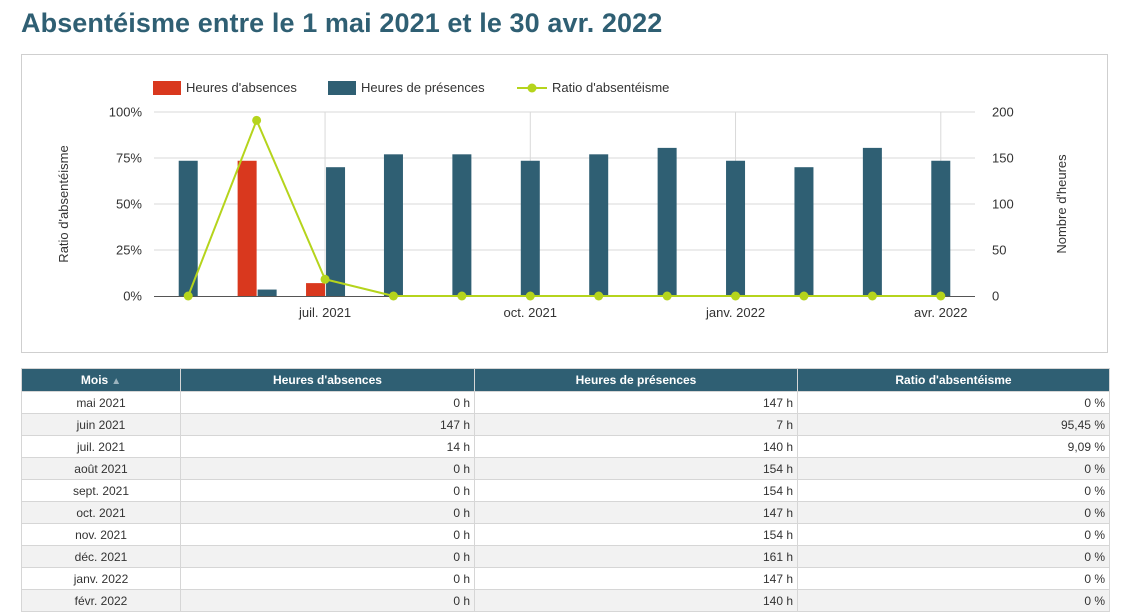  Describe the element at coordinates (636, 380) in the screenshot. I see `column-header-presences: Heures de présences` at that location.